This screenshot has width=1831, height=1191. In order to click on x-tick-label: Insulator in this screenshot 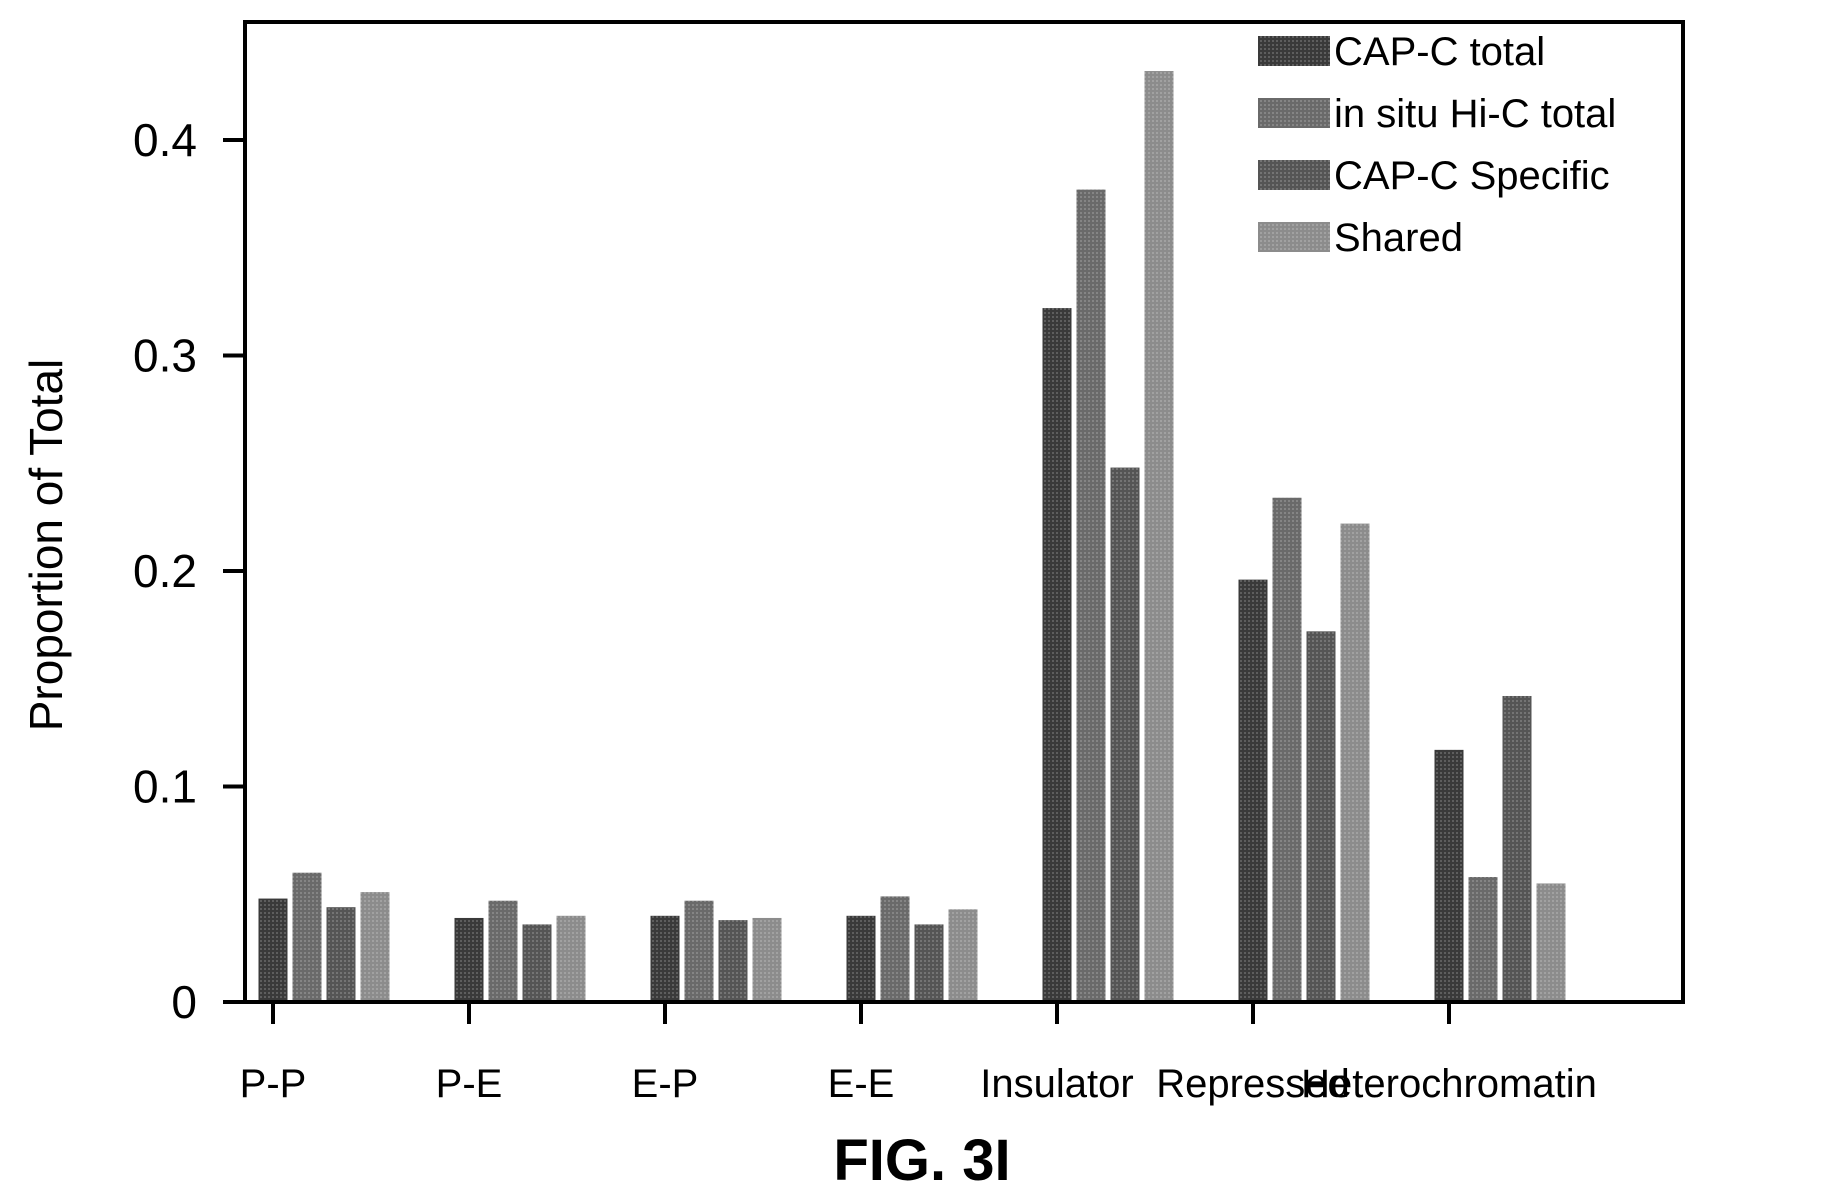, I will do `click(1056, 1084)`.